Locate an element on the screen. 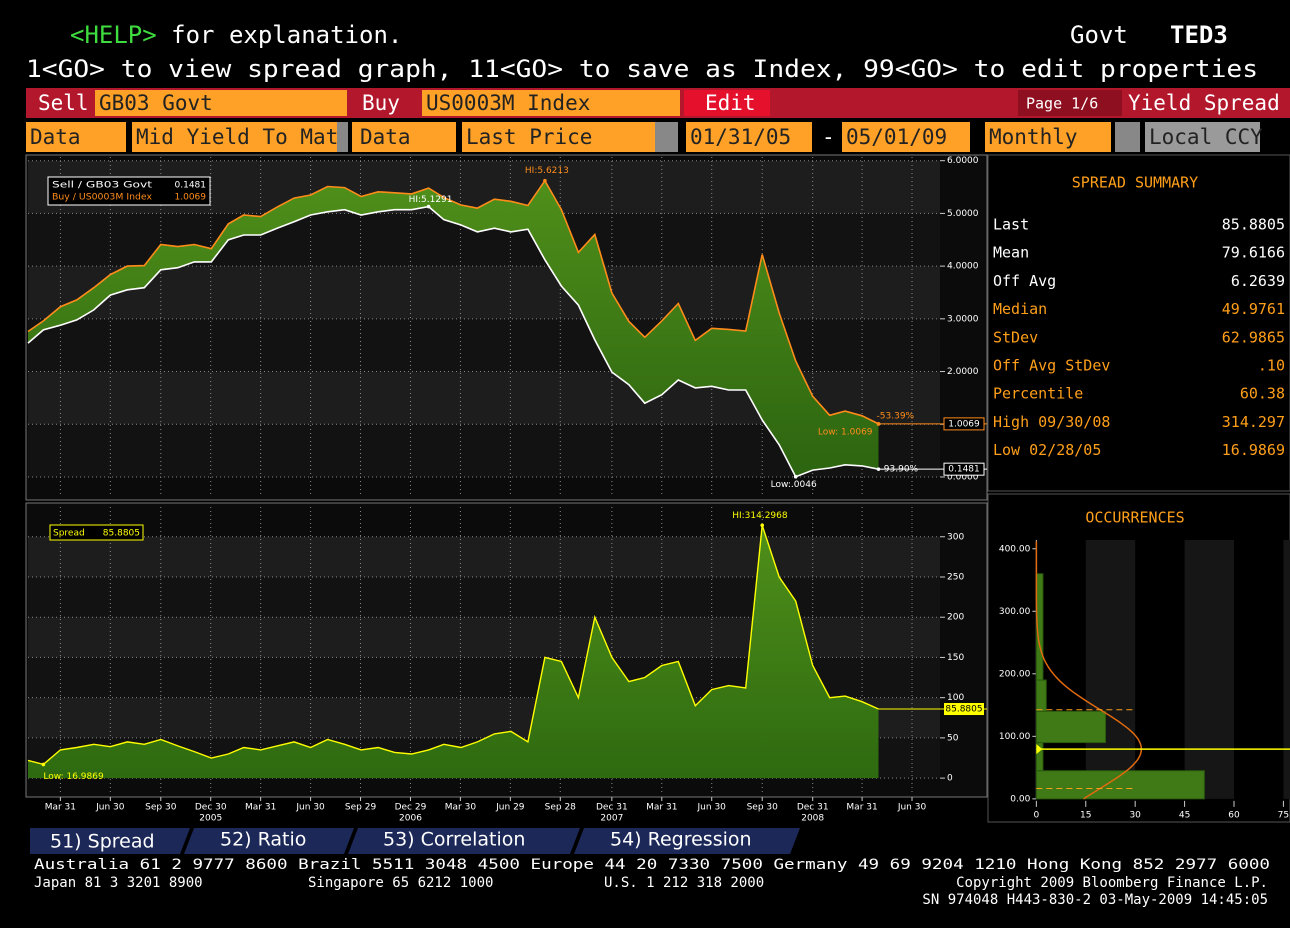 The height and width of the screenshot is (928, 1290). view-name: Yield Spread is located at coordinates (1204, 103).